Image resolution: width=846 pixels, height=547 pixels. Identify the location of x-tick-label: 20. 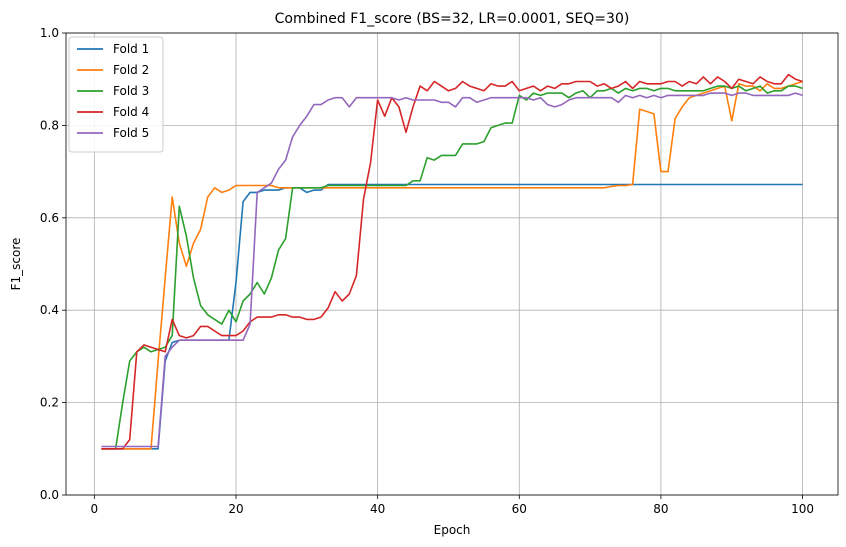
(235, 509).